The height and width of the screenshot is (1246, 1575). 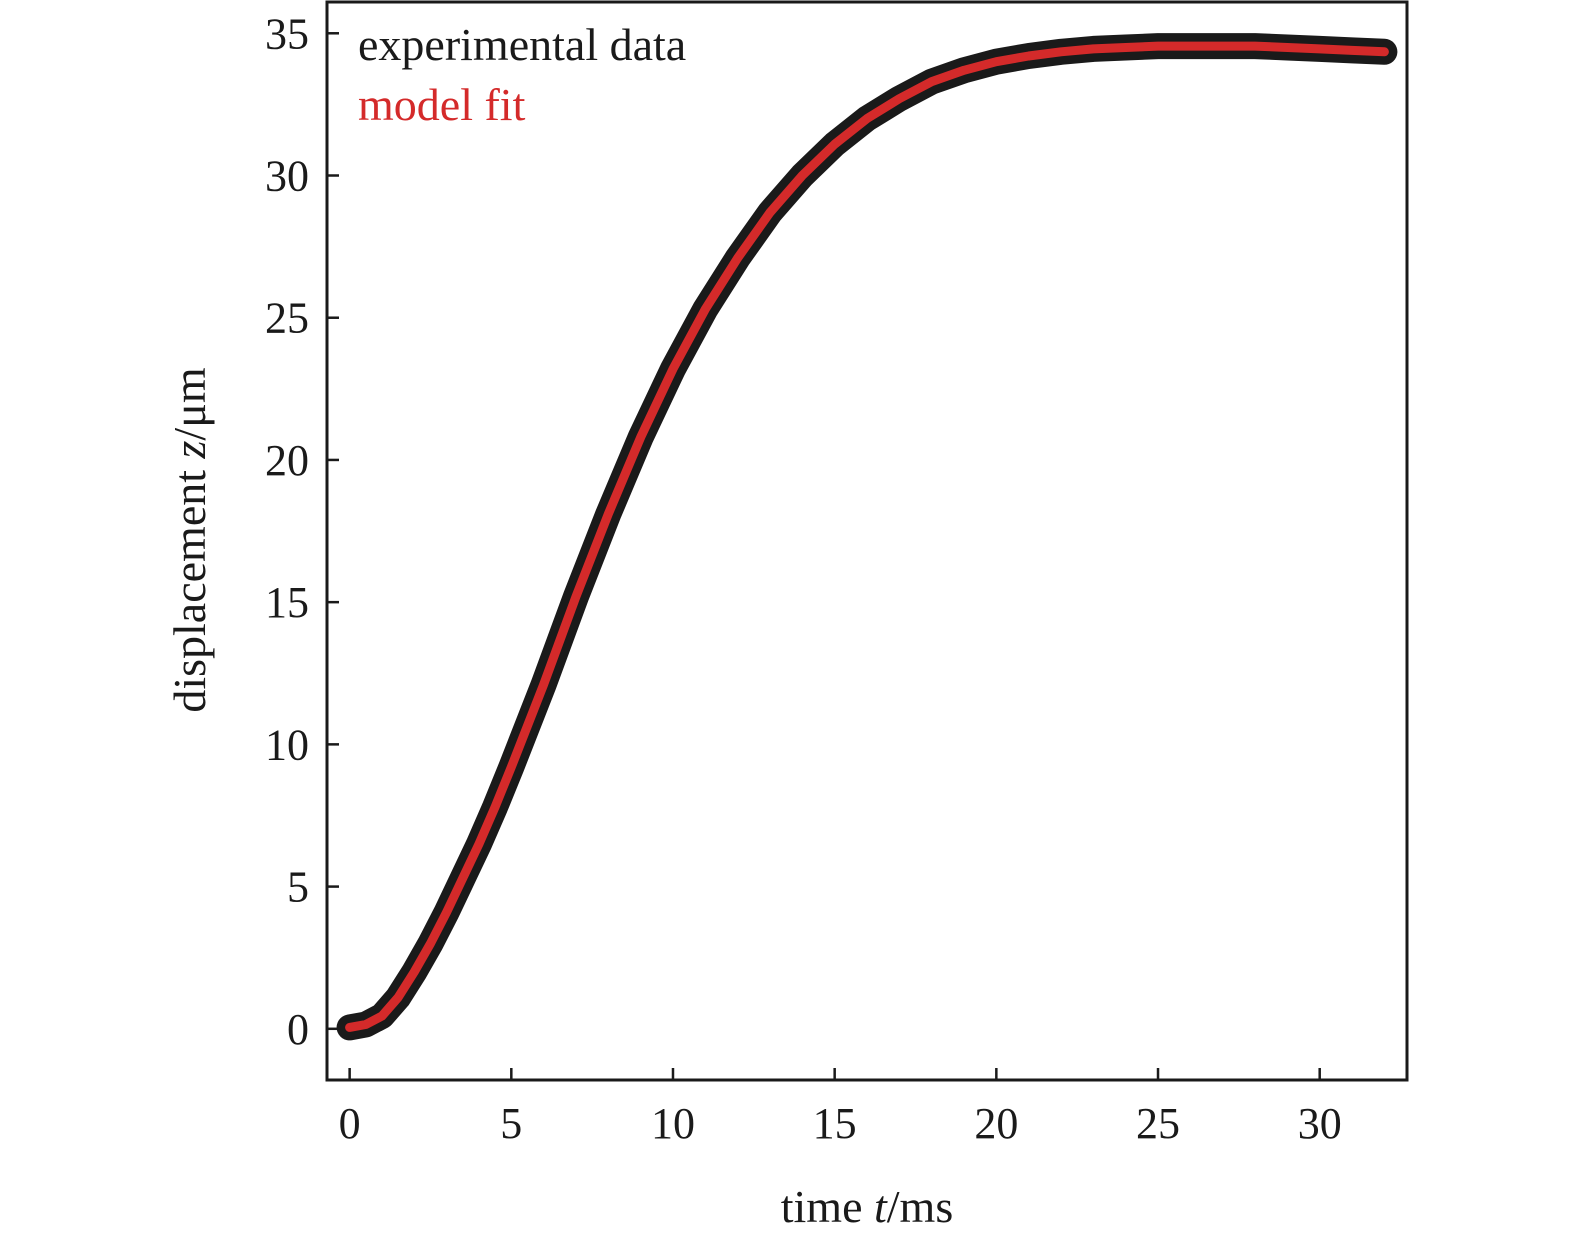 What do you see at coordinates (673, 1123) in the screenshot?
I see `x-tick-label: 10` at bounding box center [673, 1123].